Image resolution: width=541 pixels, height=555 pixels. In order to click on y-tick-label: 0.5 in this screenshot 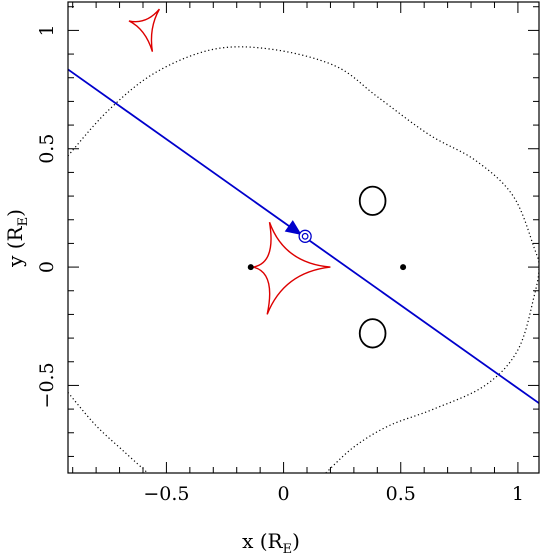, I will do `click(47, 149)`.